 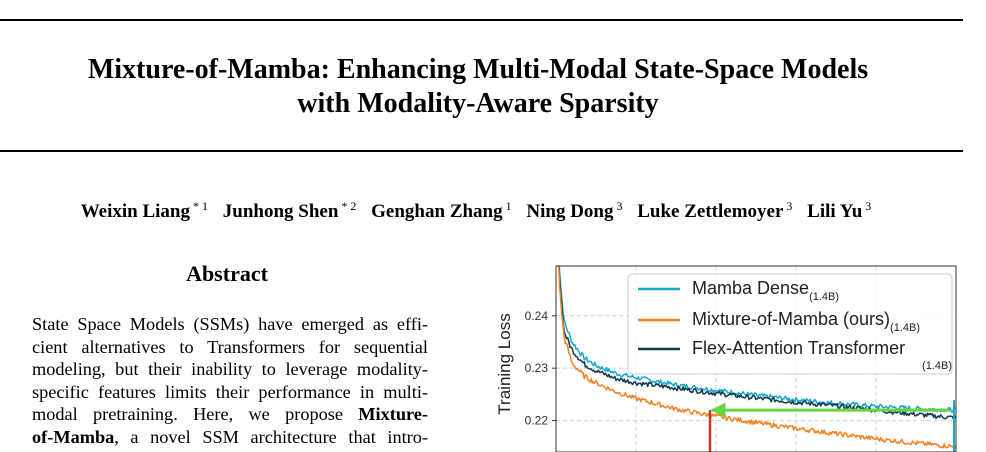 I want to click on author-affiliation: * 1, so click(x=200, y=206).